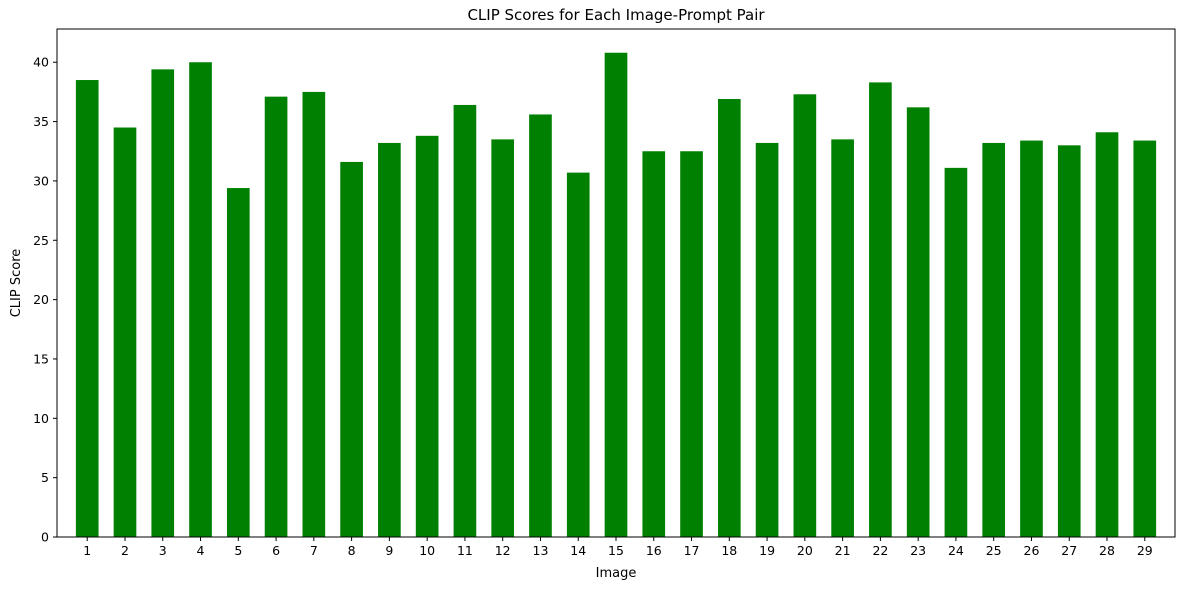 This screenshot has height=590, width=1189. I want to click on x-tick-label: 27, so click(1069, 550).